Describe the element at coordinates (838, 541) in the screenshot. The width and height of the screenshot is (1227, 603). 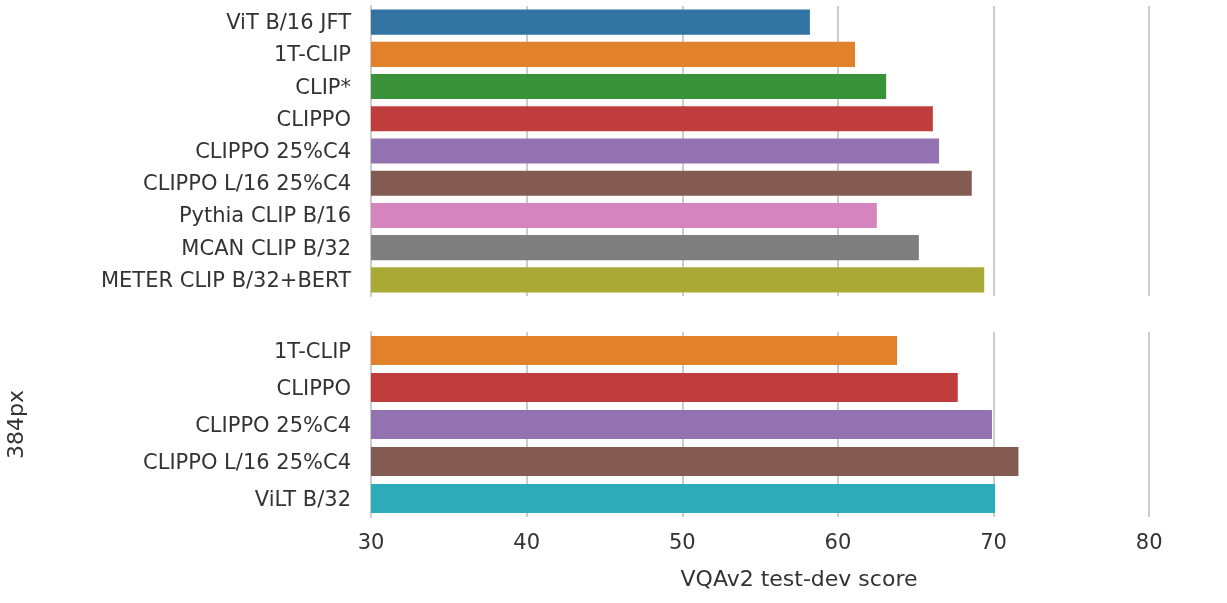
I see `x-tick-label: 60` at that location.